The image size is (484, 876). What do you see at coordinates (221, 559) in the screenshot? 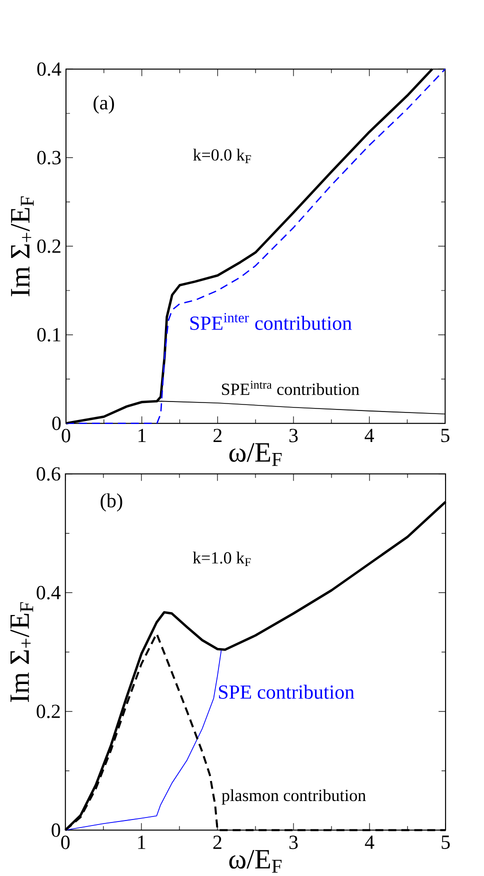
I see `annotation: k=1.0 k$_{F}$` at bounding box center [221, 559].